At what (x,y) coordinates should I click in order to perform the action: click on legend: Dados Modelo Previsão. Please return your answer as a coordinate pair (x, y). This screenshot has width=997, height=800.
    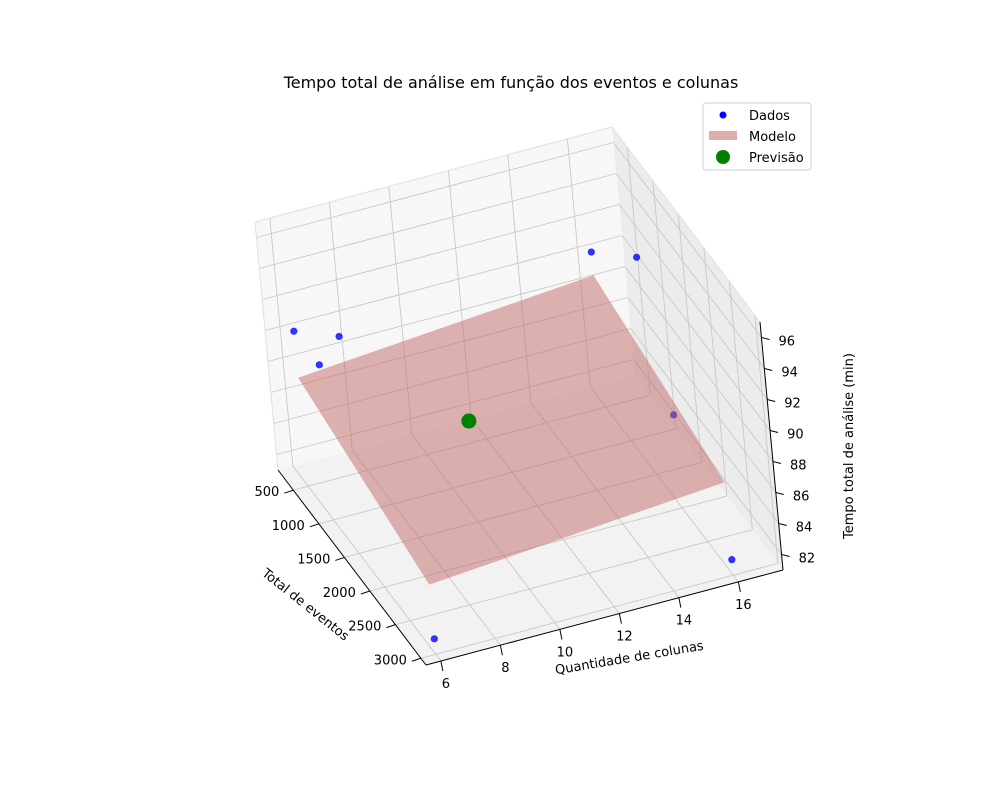
    Looking at the image, I should click on (757, 136).